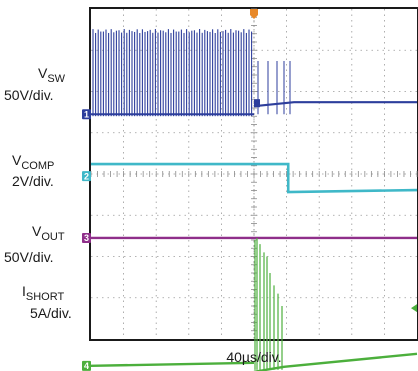 The image size is (418, 371). I want to click on channel-marker-number: 4, so click(86, 366).